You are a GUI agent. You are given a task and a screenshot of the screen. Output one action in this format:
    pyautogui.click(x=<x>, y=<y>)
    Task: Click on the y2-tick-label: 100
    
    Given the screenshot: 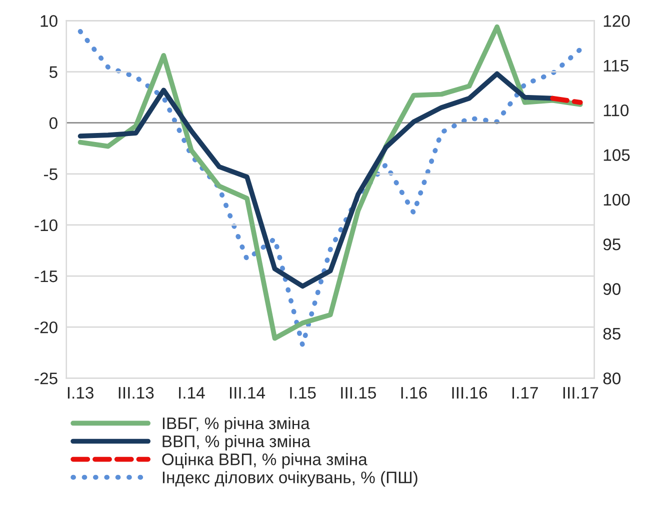 What is the action you would take?
    pyautogui.click(x=617, y=200)
    